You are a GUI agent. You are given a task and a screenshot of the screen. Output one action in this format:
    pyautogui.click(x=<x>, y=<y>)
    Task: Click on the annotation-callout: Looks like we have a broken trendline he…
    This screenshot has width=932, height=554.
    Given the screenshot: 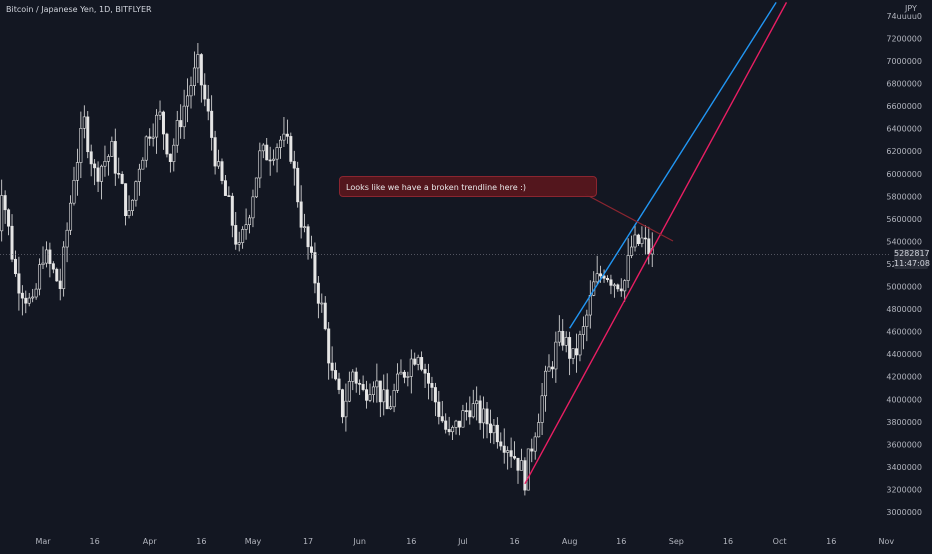 What is the action you would take?
    pyautogui.click(x=468, y=186)
    